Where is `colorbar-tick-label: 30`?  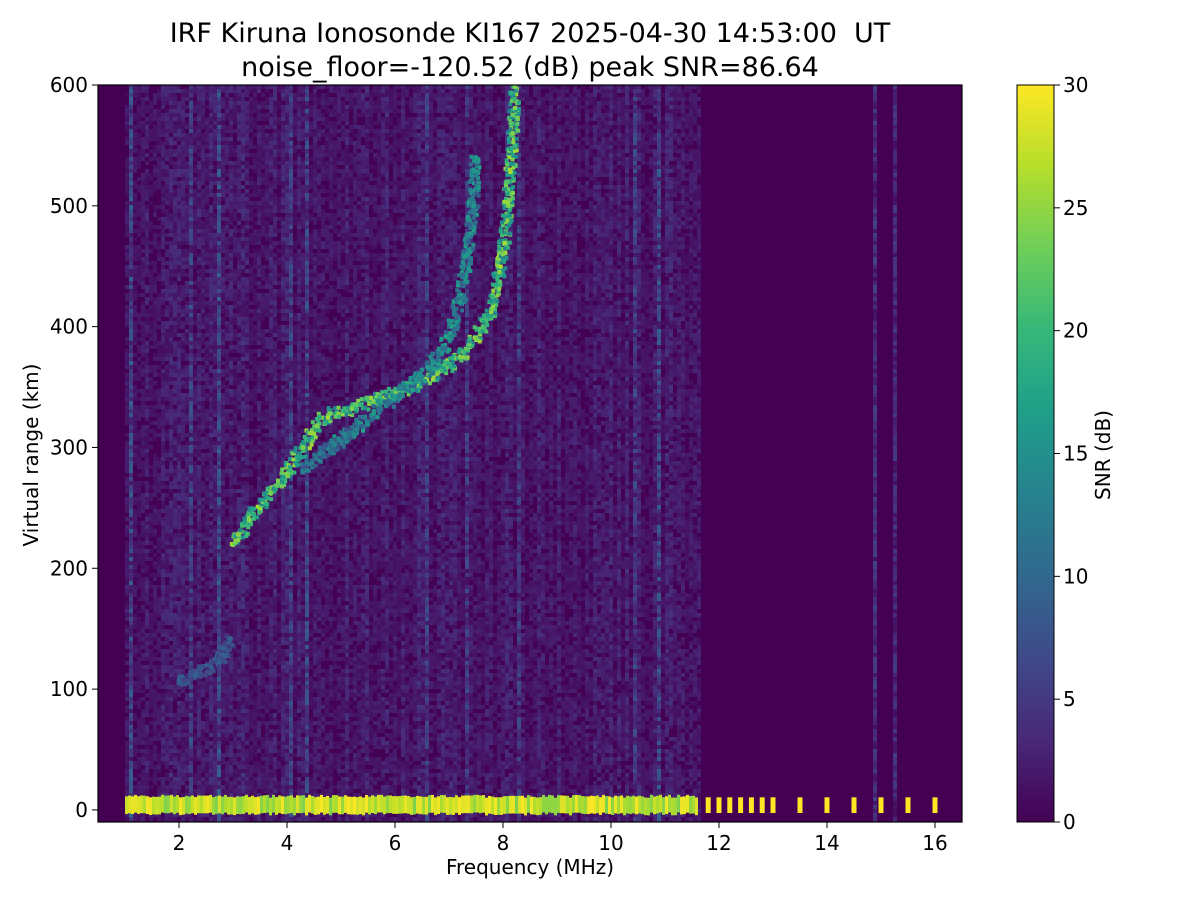 colorbar-tick-label: 30 is located at coordinates (1075, 85).